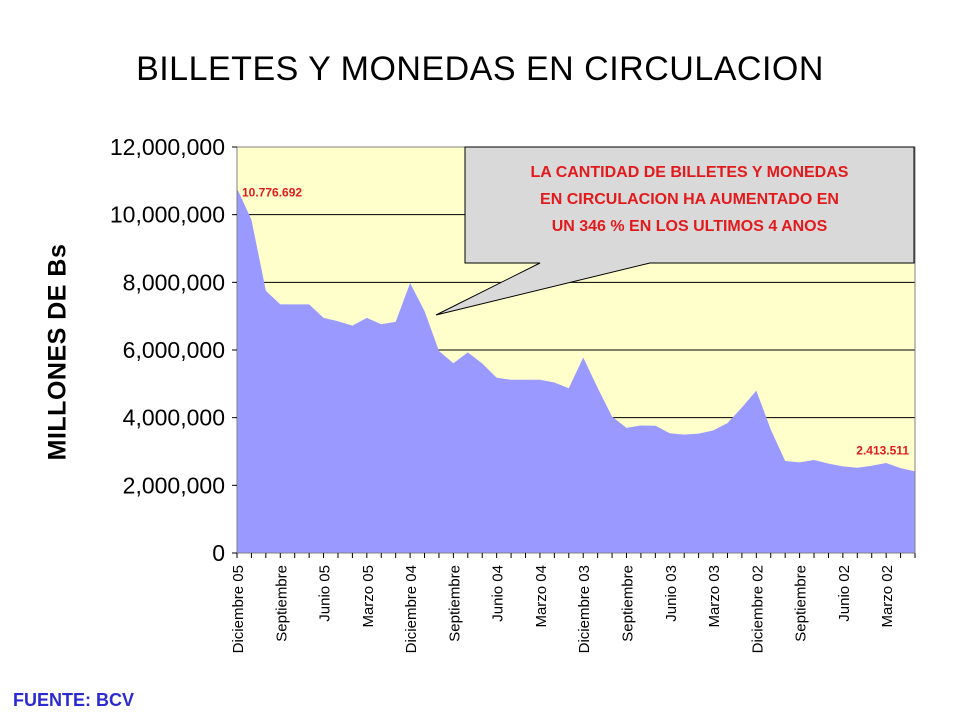  What do you see at coordinates (454, 603) in the screenshot?
I see `x-tick-label-5: Septiembre` at bounding box center [454, 603].